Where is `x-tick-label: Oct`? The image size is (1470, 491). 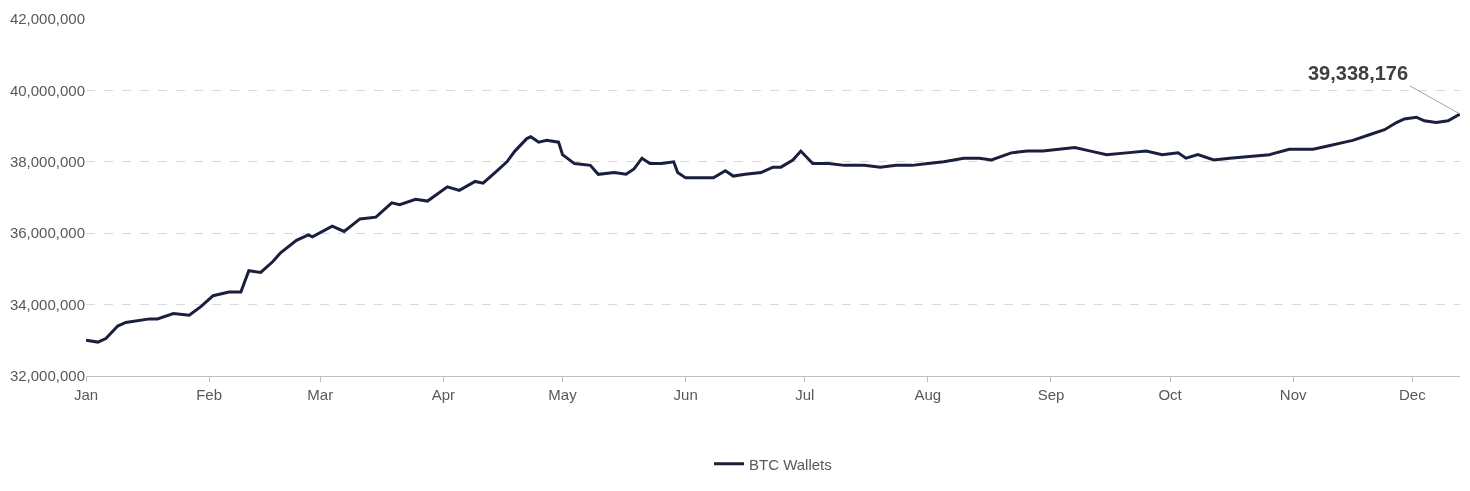 x-tick-label: Oct is located at coordinates (1170, 394).